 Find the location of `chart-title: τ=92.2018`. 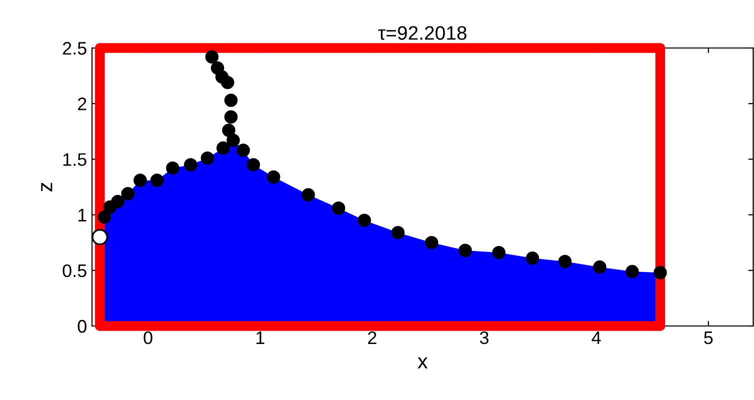

chart-title: τ=92.2018 is located at coordinates (422, 33).